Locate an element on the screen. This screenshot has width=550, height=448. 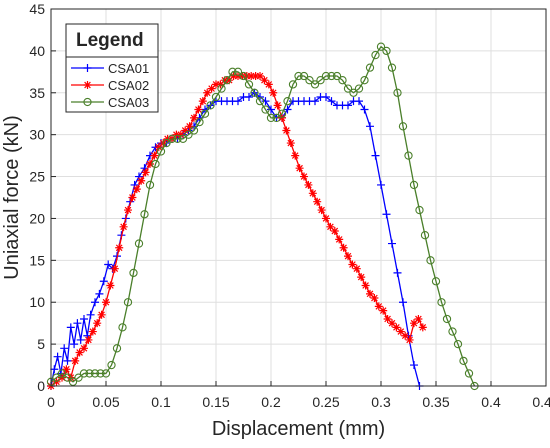
x-tick-label: 0.35 is located at coordinates (435, 402).